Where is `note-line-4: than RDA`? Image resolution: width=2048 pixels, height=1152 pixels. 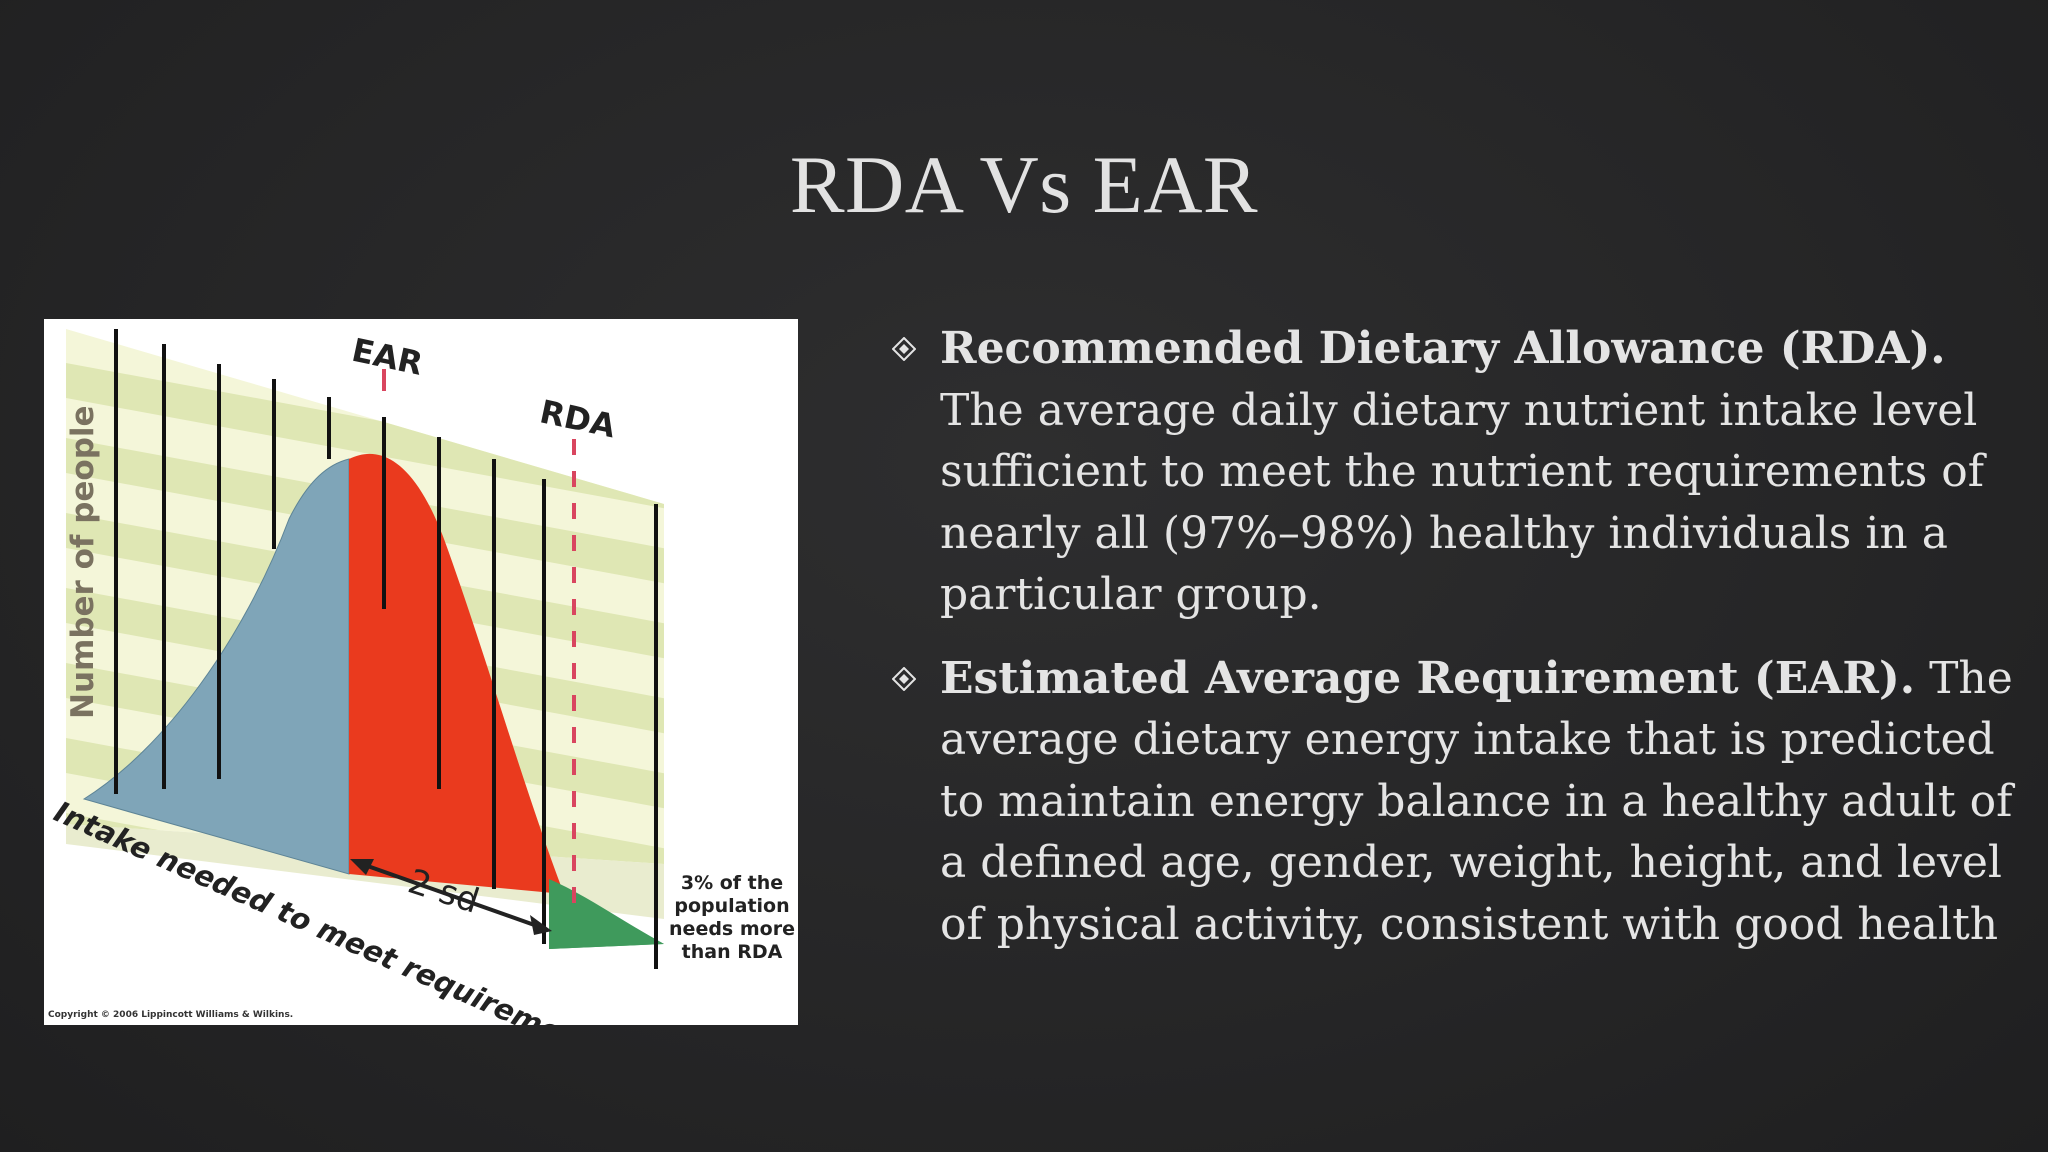 note-line-4: than RDA is located at coordinates (732, 952).